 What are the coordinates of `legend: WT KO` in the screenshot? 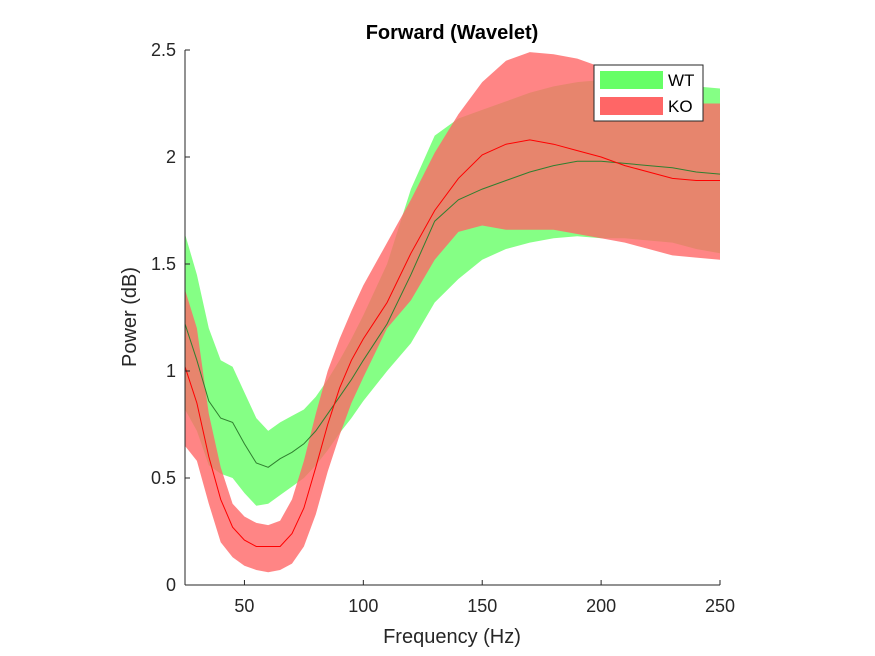 It's located at (648, 93).